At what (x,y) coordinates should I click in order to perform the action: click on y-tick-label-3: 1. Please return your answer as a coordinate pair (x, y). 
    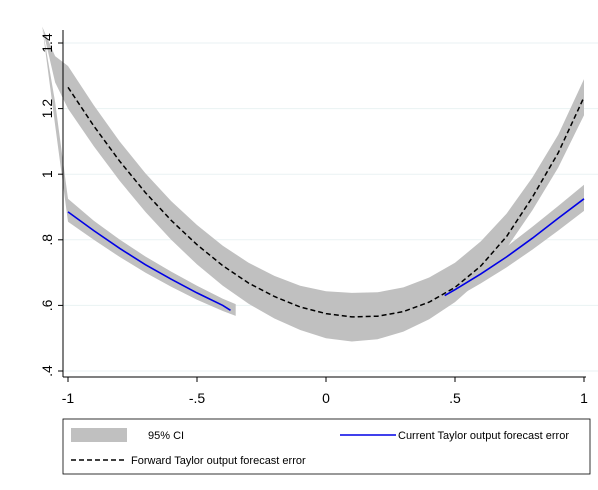
    Looking at the image, I should click on (47, 174).